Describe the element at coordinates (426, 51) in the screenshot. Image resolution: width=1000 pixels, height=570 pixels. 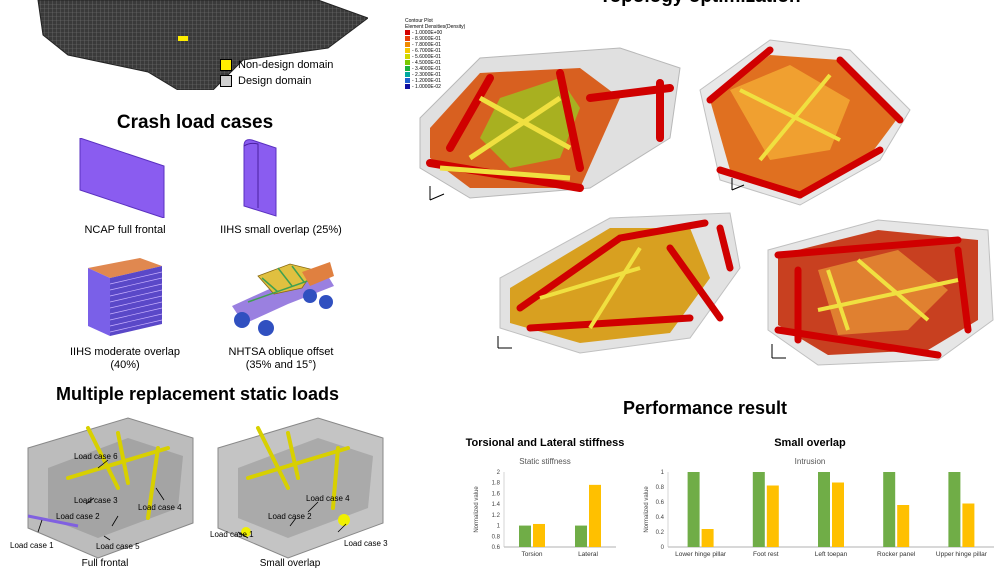
I see `contour-value: - 6.7000E-01` at that location.